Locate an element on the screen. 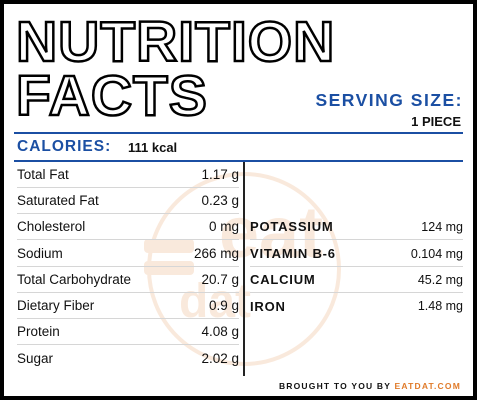 This screenshot has width=477, height=400. nutrient-row-sugar: Sugar 2.02 g is located at coordinates (128, 358).